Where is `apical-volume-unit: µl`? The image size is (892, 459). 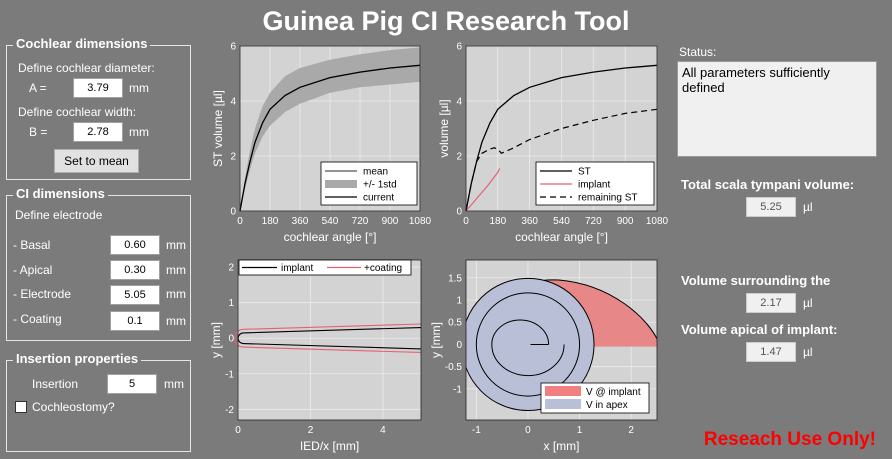 apical-volume-unit: µl is located at coordinates (808, 352).